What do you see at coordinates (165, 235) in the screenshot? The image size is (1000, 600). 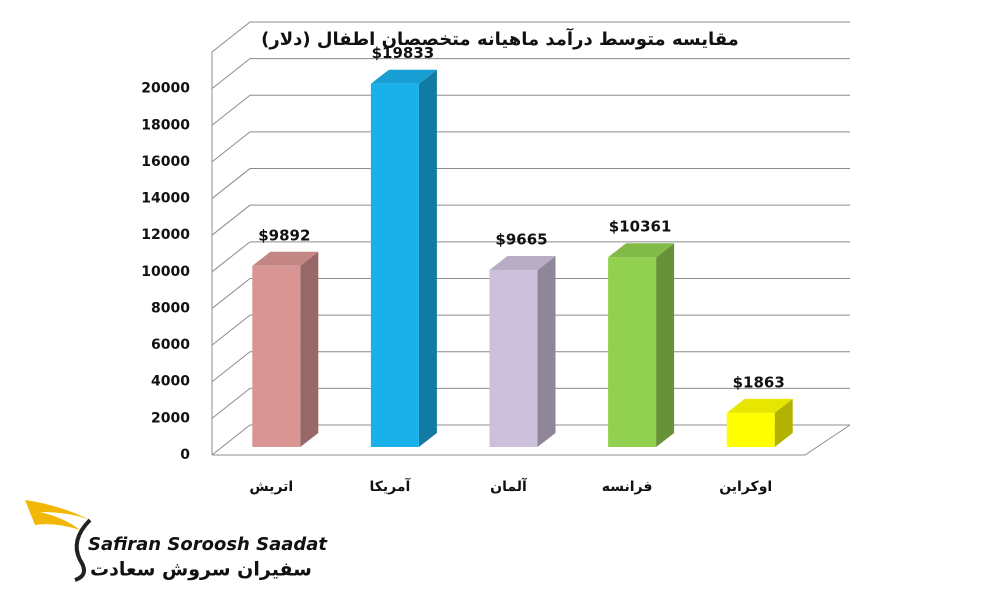 I see `y-tick-label: 12000` at bounding box center [165, 235].